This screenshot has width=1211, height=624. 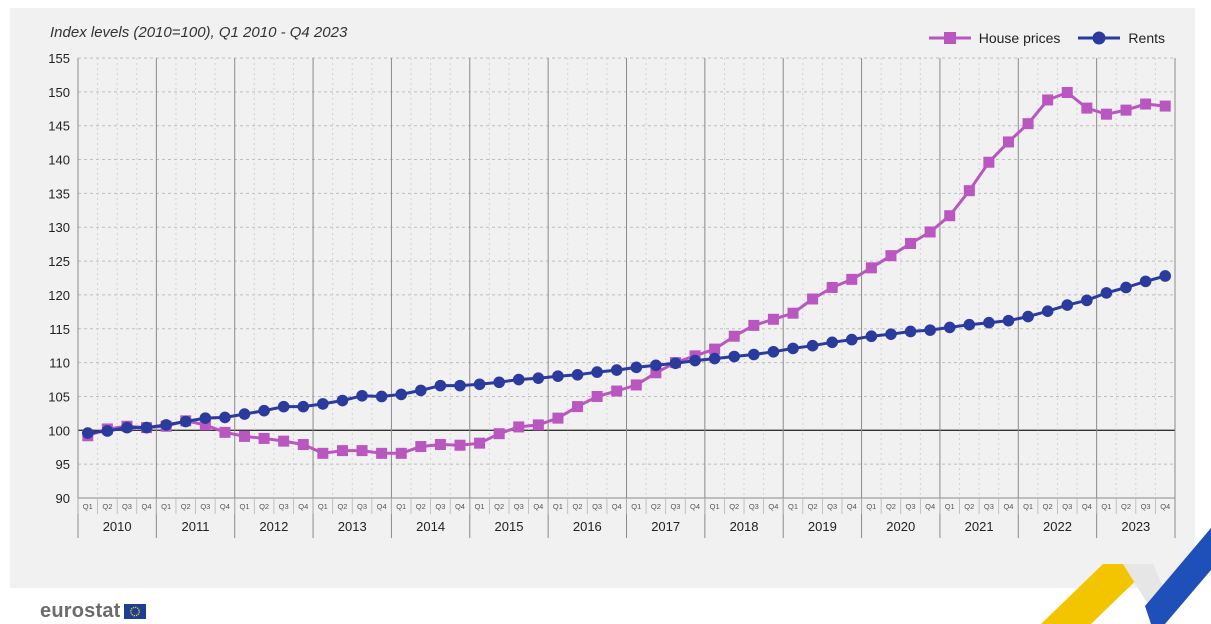 I want to click on eurostat-logo: eurostat, so click(x=93, y=611).